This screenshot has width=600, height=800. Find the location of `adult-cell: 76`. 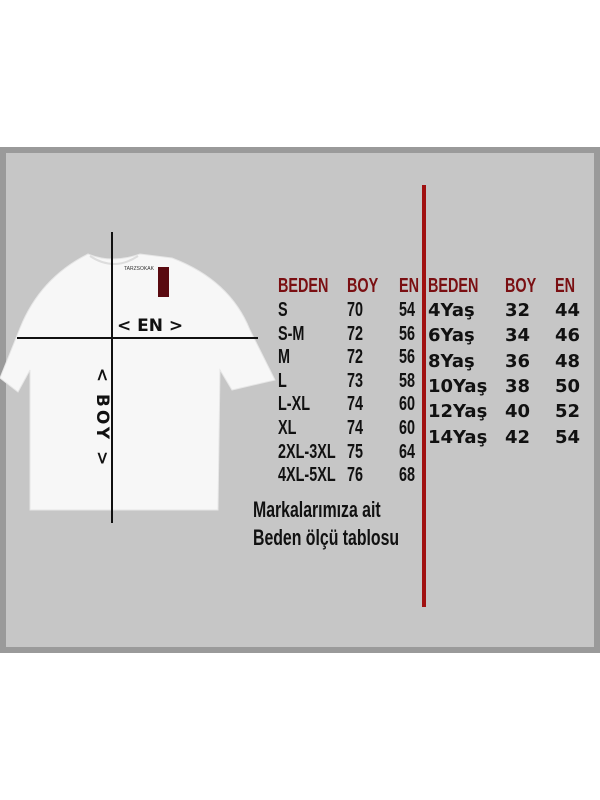

adult-cell: 76 is located at coordinates (355, 475).